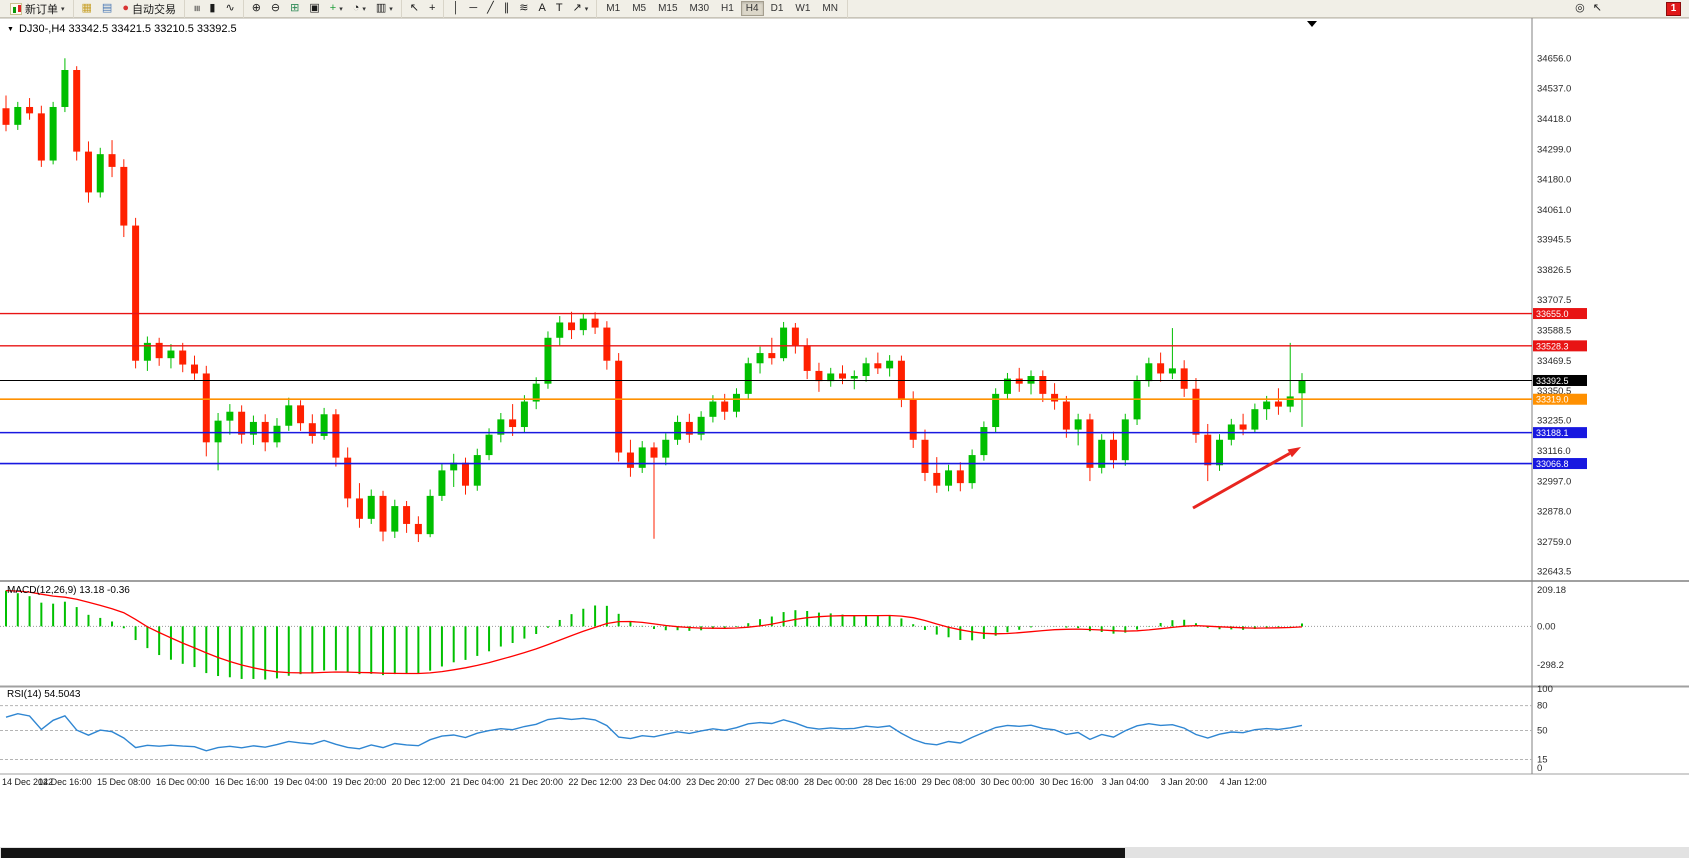 The image size is (1689, 858). What do you see at coordinates (507, 8) in the screenshot?
I see `channel-button: ∥` at bounding box center [507, 8].